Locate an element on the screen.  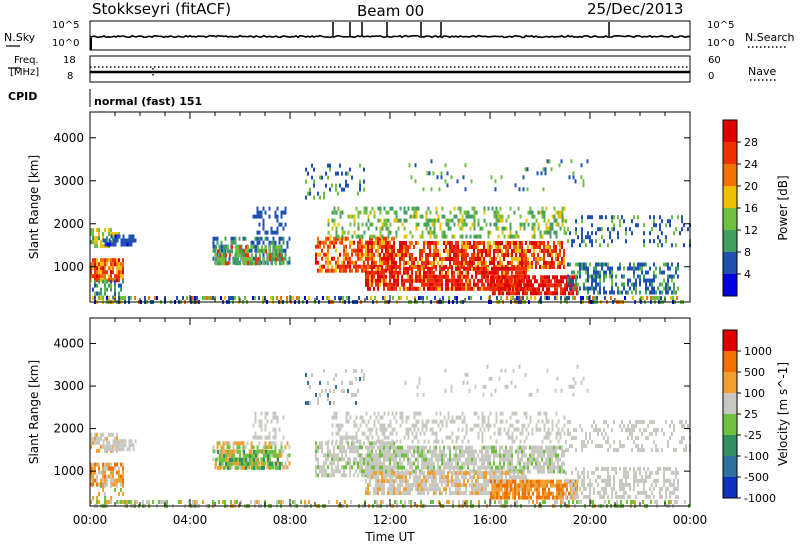
velocity-ytick-label: 3000 is located at coordinates (68, 386).